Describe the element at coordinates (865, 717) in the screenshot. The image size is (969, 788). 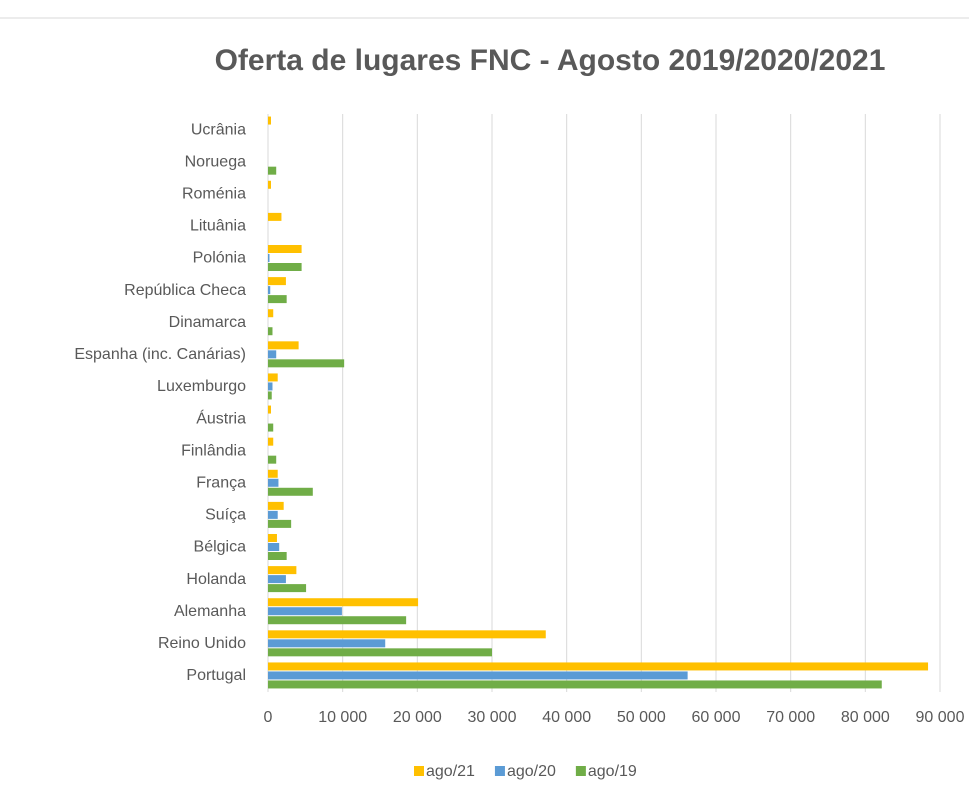
I see `x-tick-label: 80 000` at that location.